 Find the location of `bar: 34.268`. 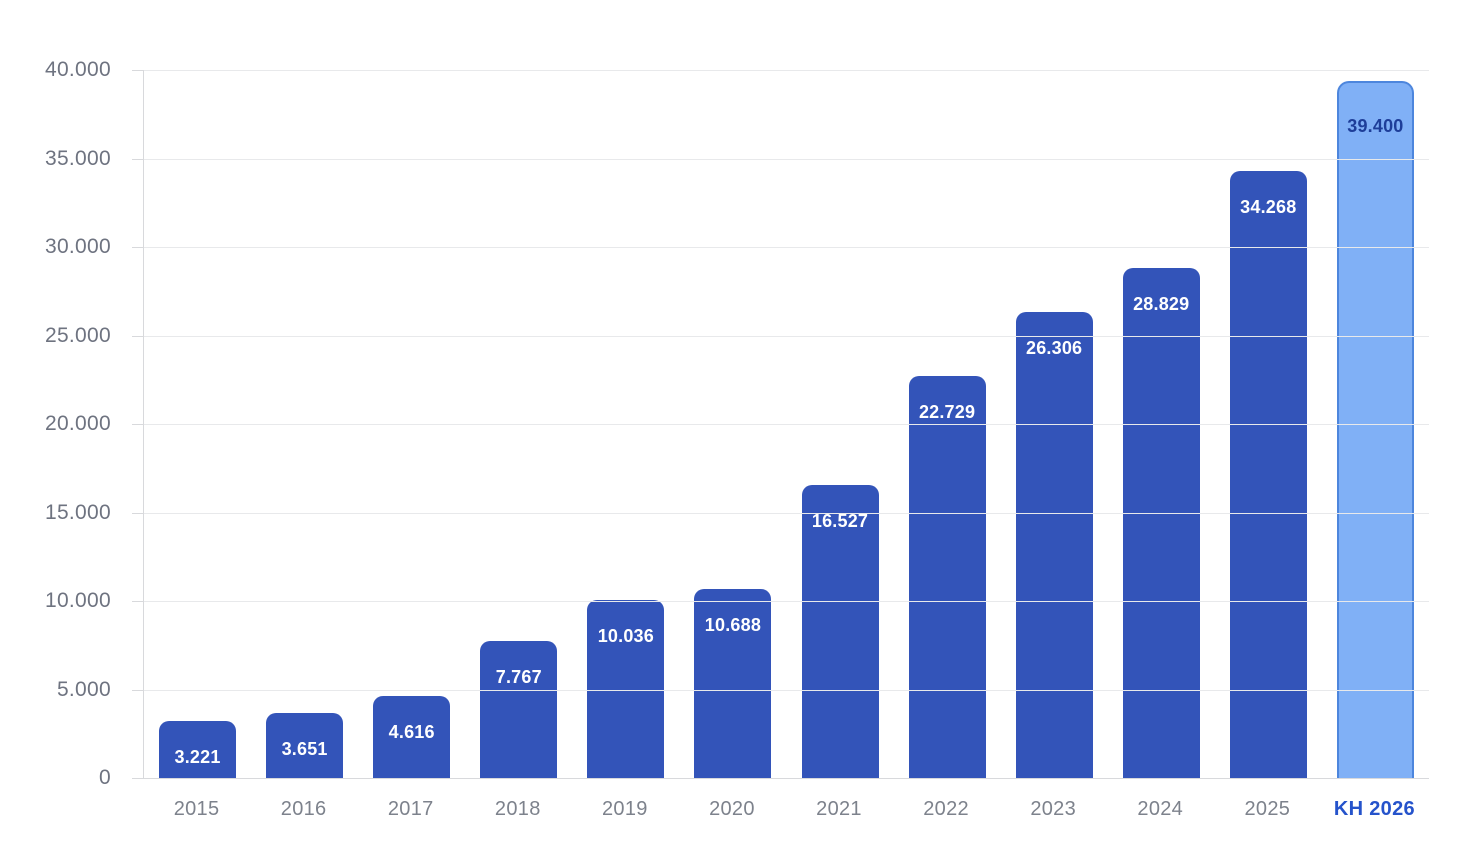

bar: 34.268 is located at coordinates (1268, 474).